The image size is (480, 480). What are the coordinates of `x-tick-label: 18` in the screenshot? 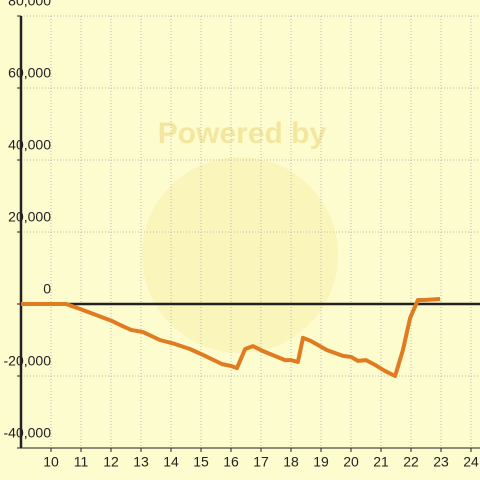 It's located at (291, 462).